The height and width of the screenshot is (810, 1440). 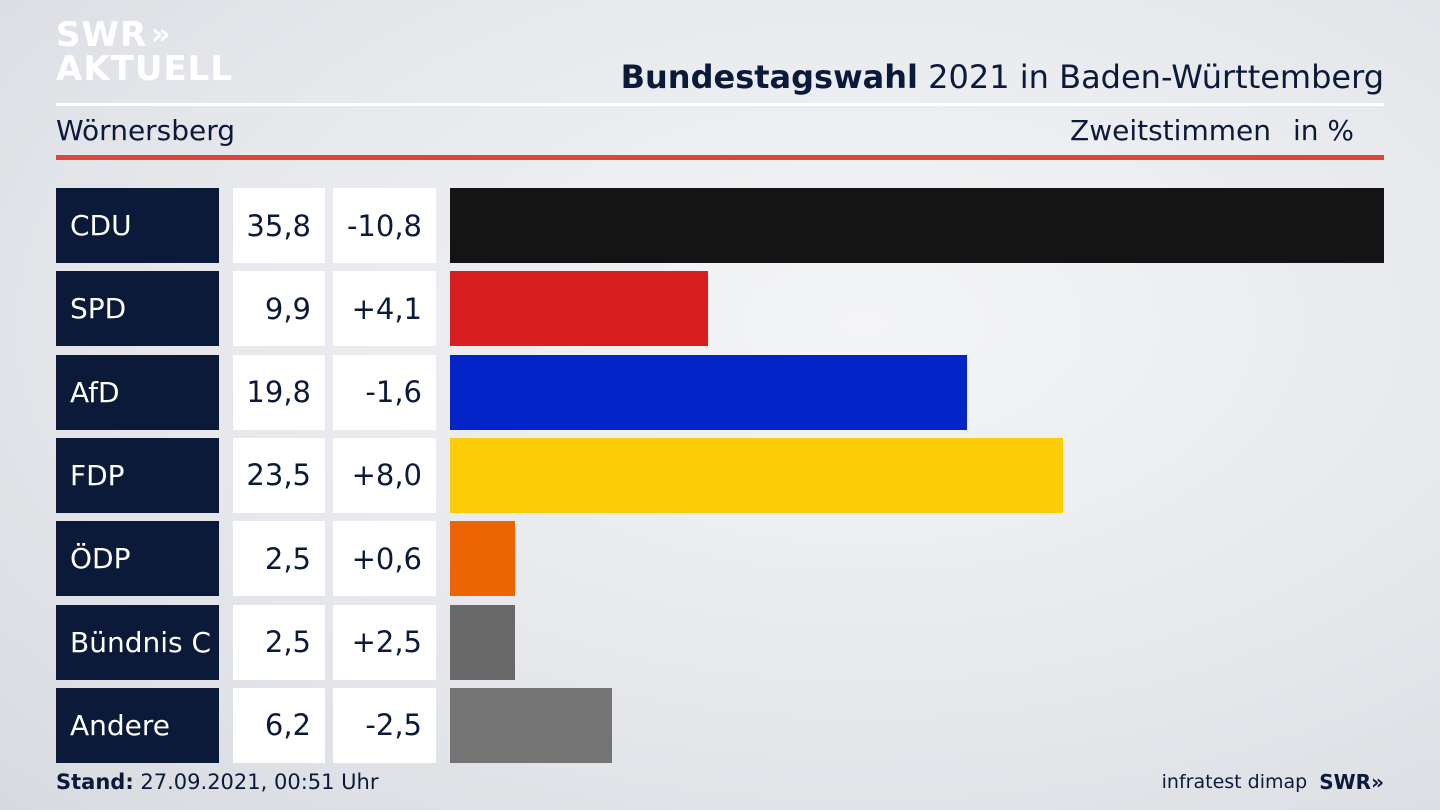 I want to click on swr-brand-text: SWR, so click(x=1345, y=782).